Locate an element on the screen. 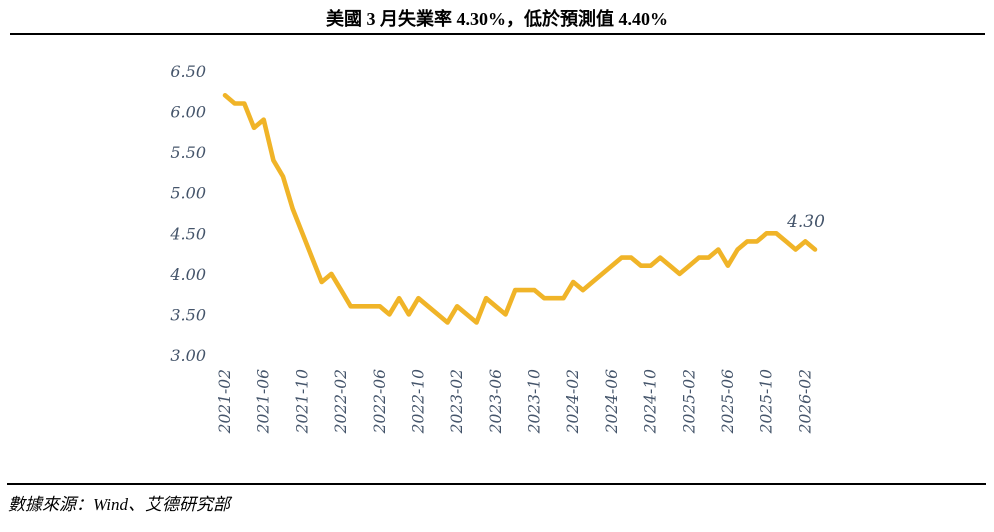 The width and height of the screenshot is (994, 532). x-axis-tick-label: 2025-02 is located at coordinates (689, 401).